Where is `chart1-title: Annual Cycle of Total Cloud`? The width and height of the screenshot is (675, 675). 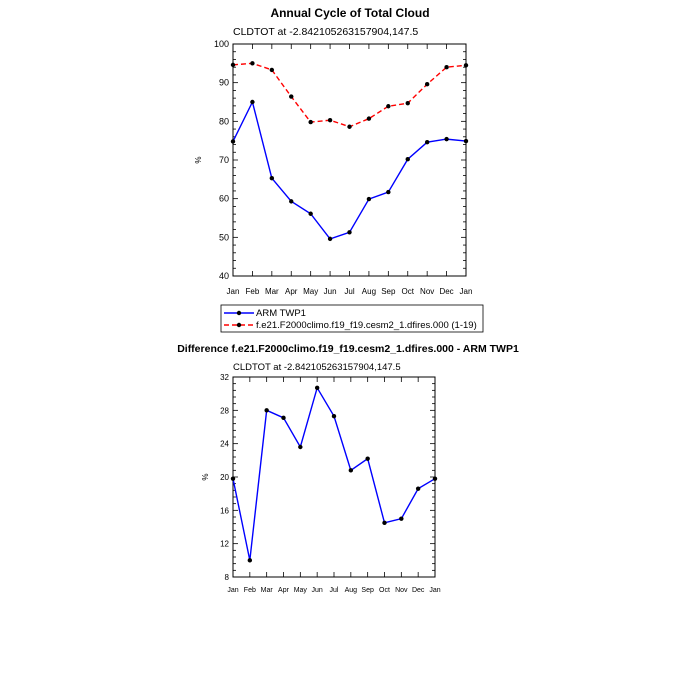 chart1-title: Annual Cycle of Total Cloud is located at coordinates (349, 13).